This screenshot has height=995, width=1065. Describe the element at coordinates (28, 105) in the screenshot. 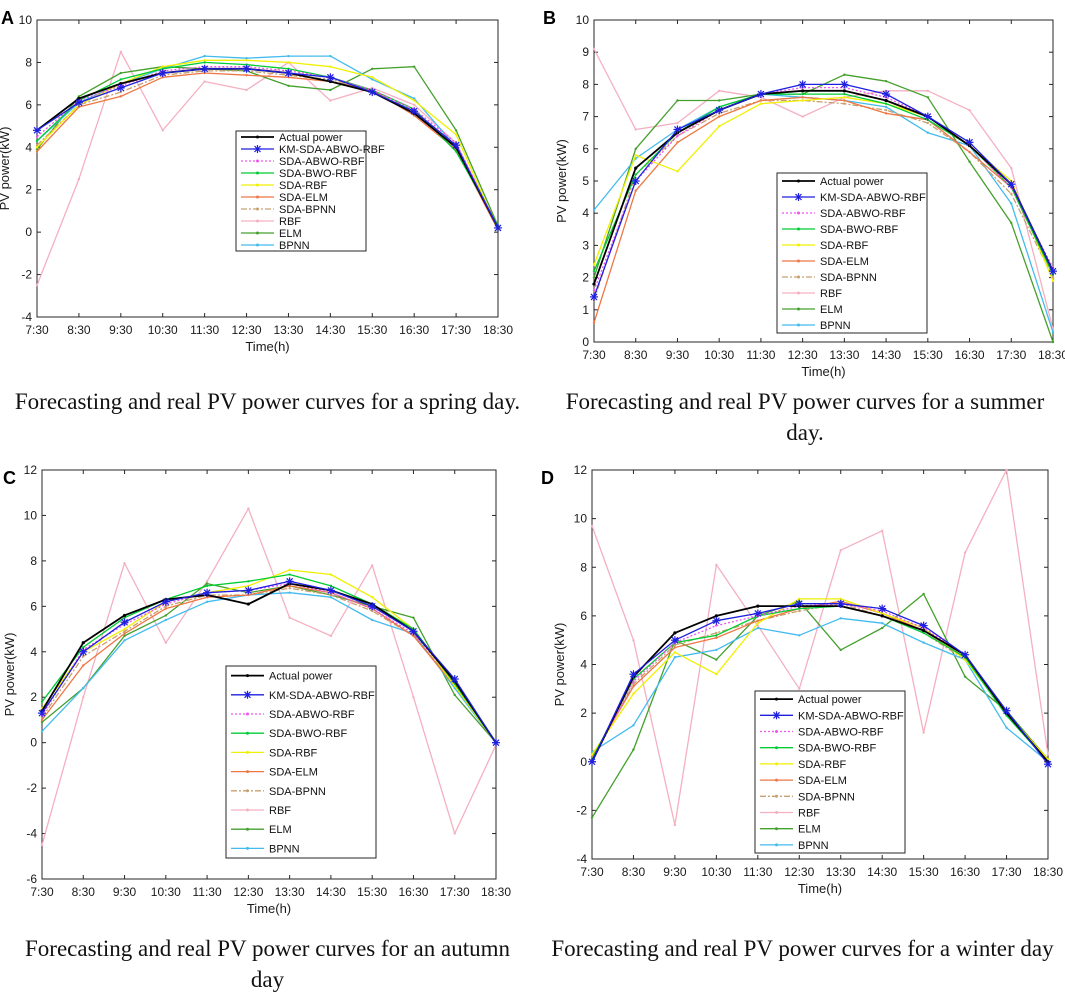

I see `y-tick-label: 6` at that location.